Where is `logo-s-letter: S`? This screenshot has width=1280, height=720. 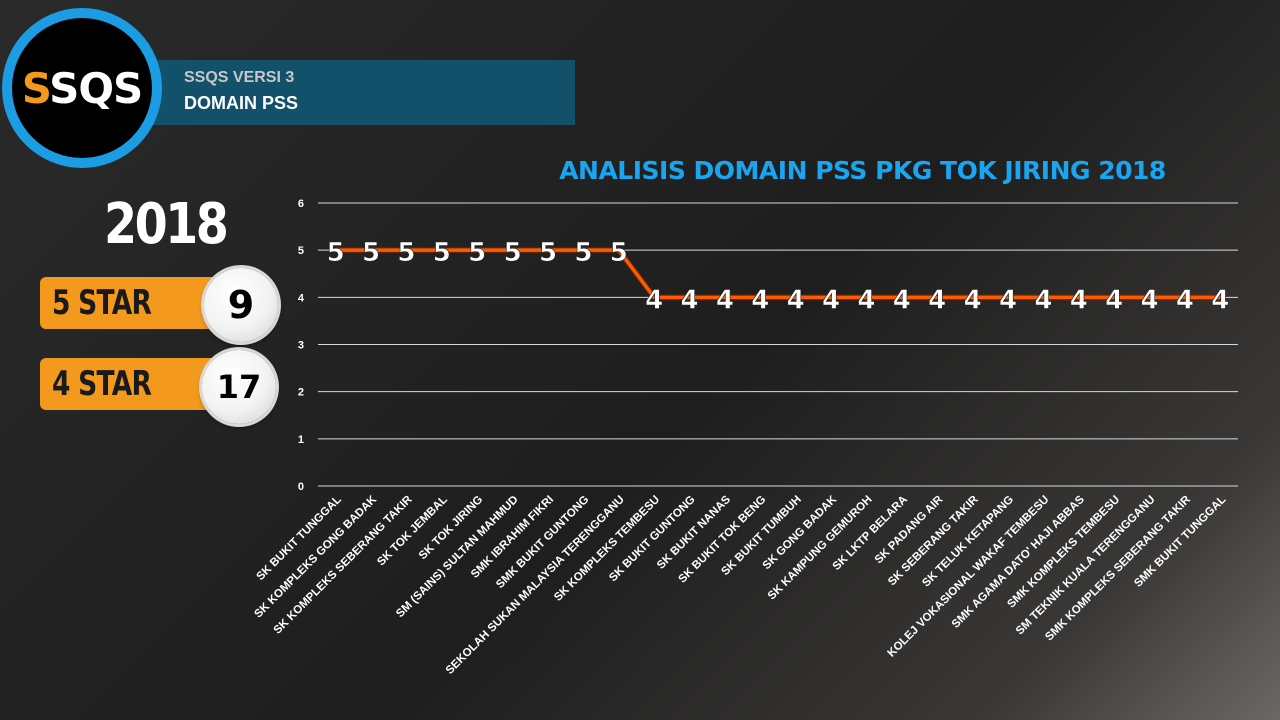
logo-s-letter: S is located at coordinates (35, 88).